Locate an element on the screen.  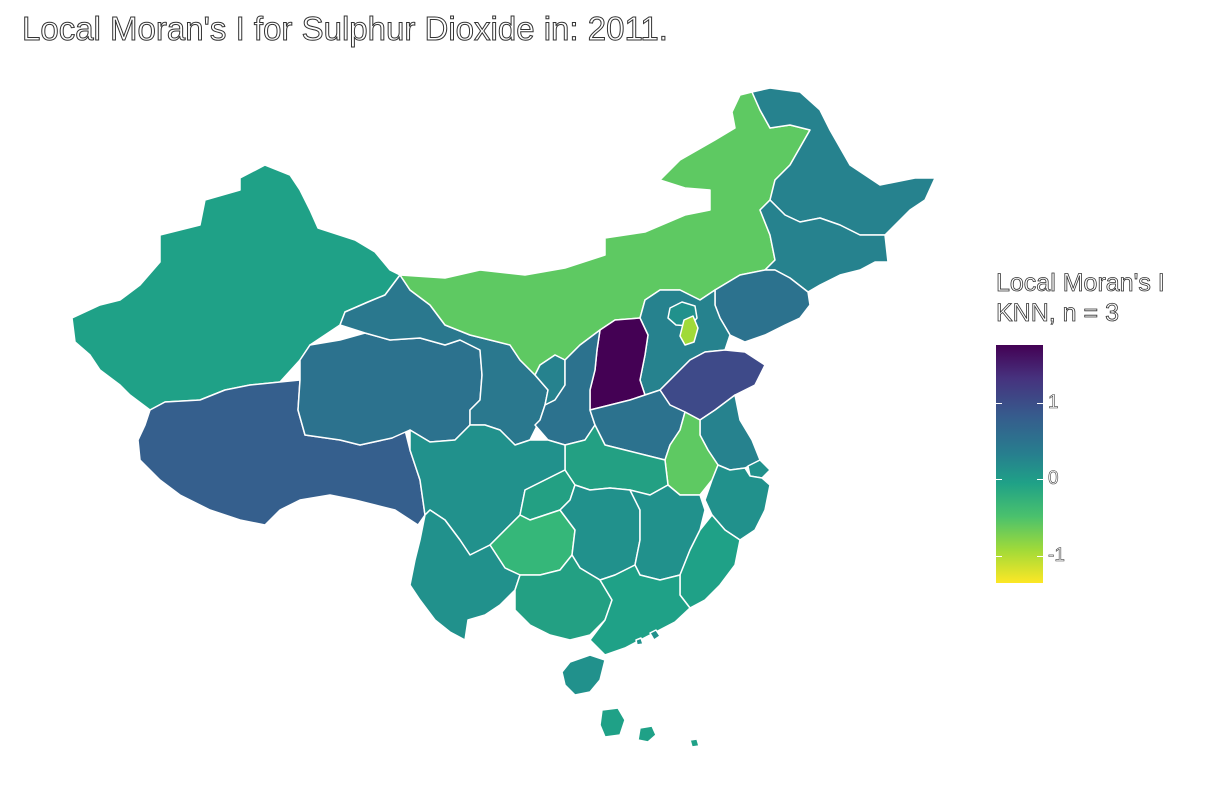
region-jilin is located at coordinates (824, 246).